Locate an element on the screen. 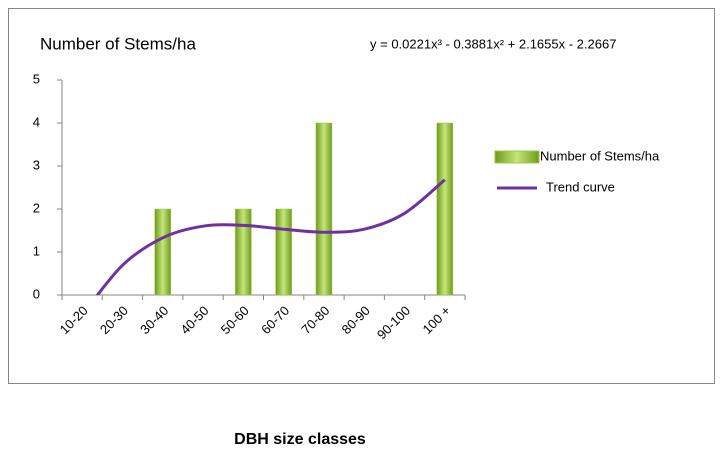 Image resolution: width=724 pixels, height=458 pixels. y-tick-label: 2 is located at coordinates (36, 207).